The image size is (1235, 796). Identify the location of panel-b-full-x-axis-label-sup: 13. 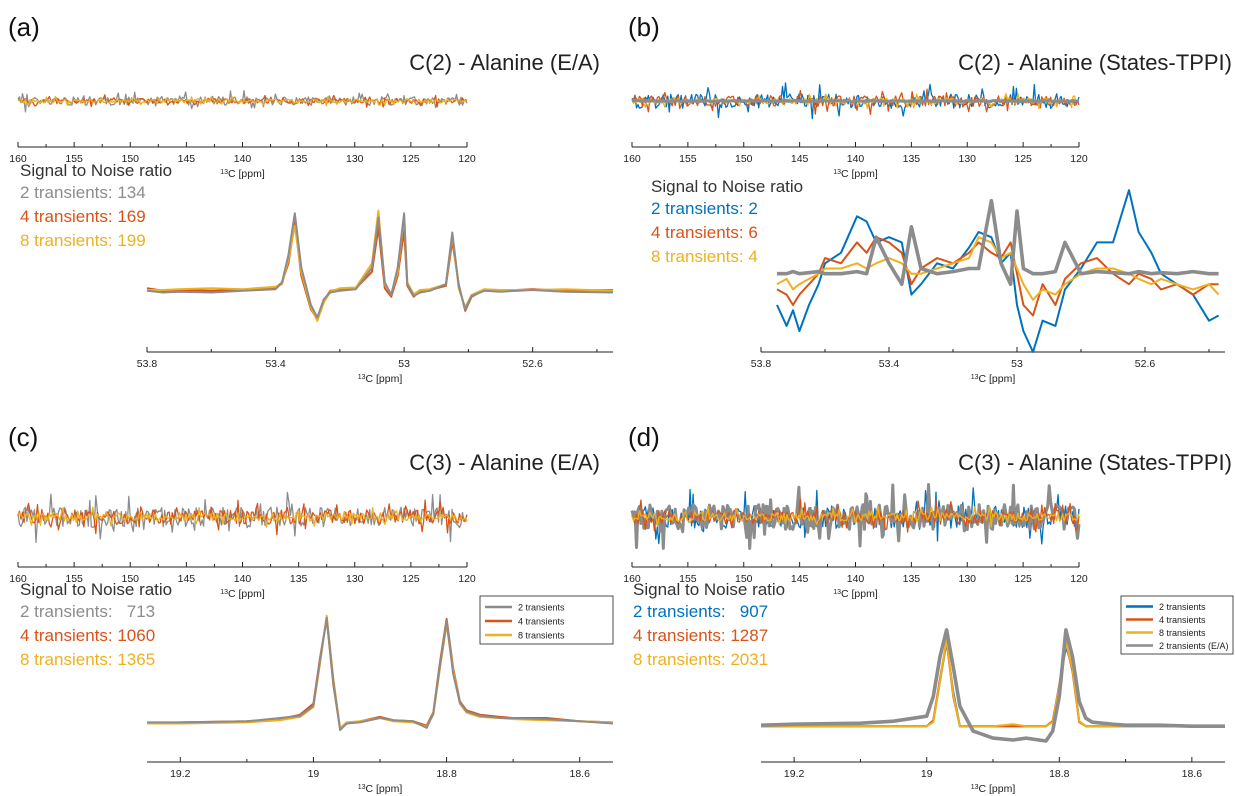
(837, 172).